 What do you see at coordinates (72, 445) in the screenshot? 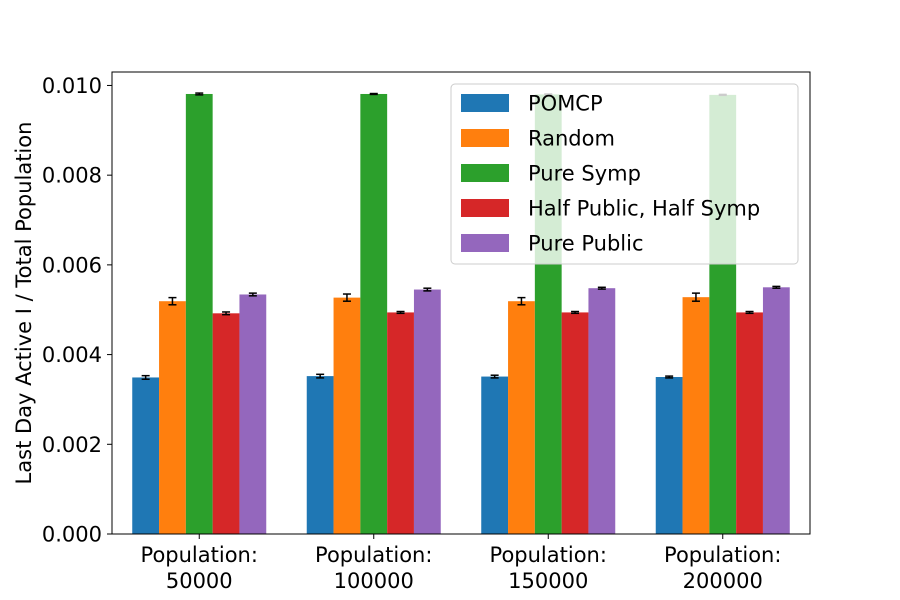
I see `y-tick-label-1: 0.002` at bounding box center [72, 445].